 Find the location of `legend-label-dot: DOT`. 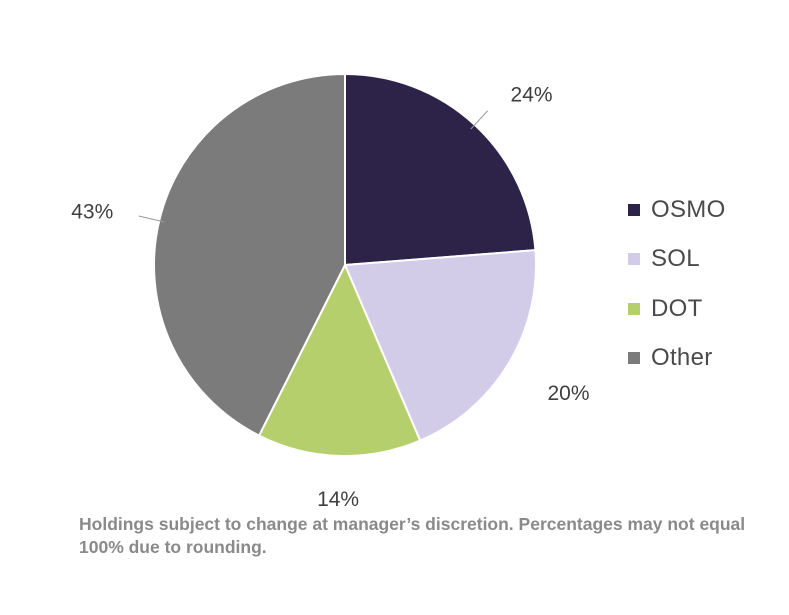

legend-label-dot: DOT is located at coordinates (677, 308).